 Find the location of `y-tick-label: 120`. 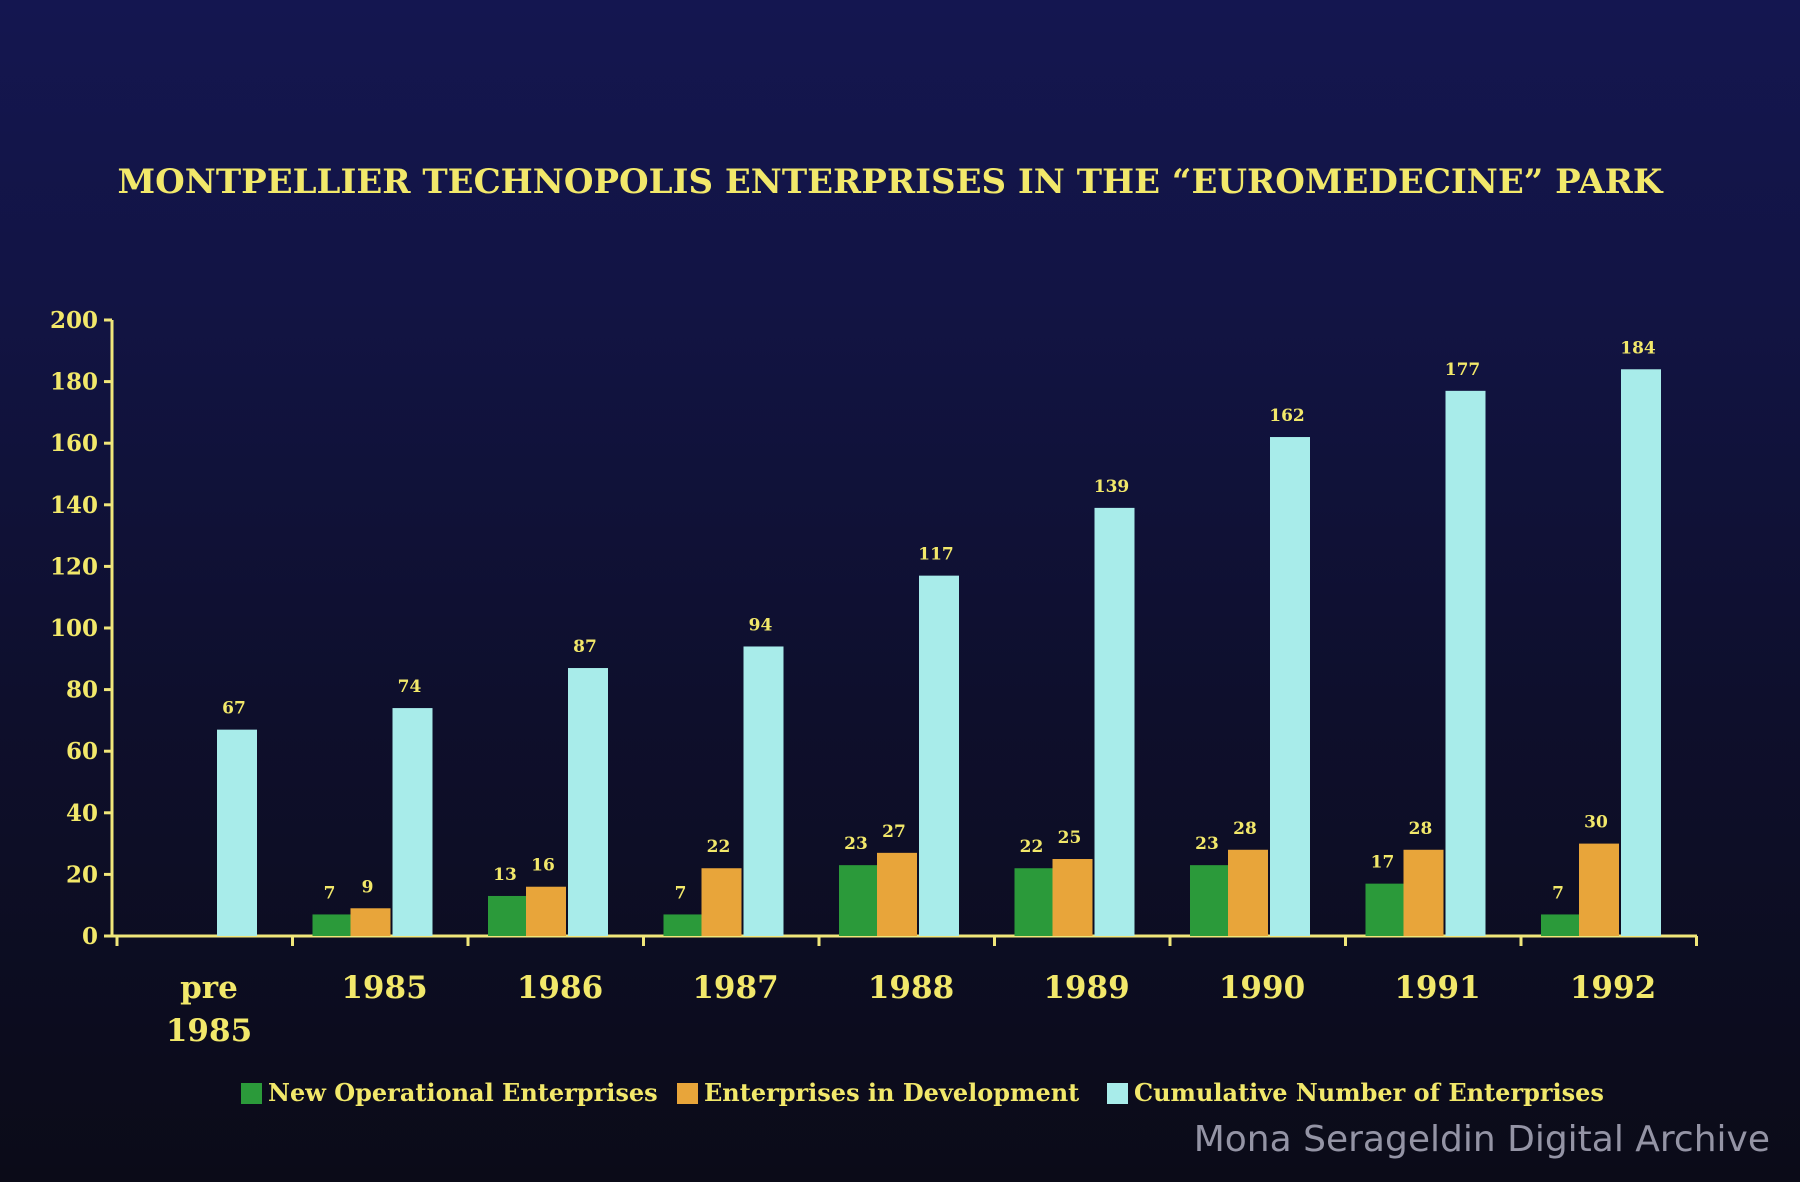

y-tick-label: 120 is located at coordinates (74, 566).